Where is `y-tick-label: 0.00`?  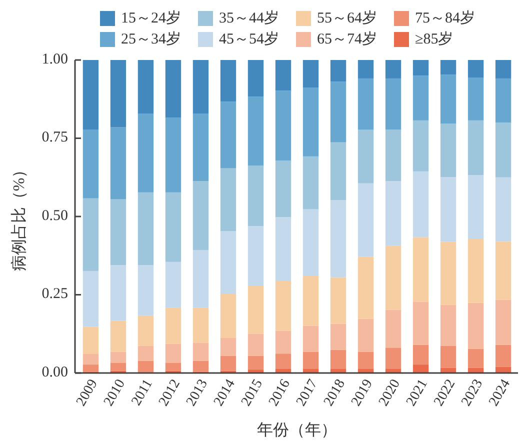 y-tick-label: 0.00 is located at coordinates (55, 372).